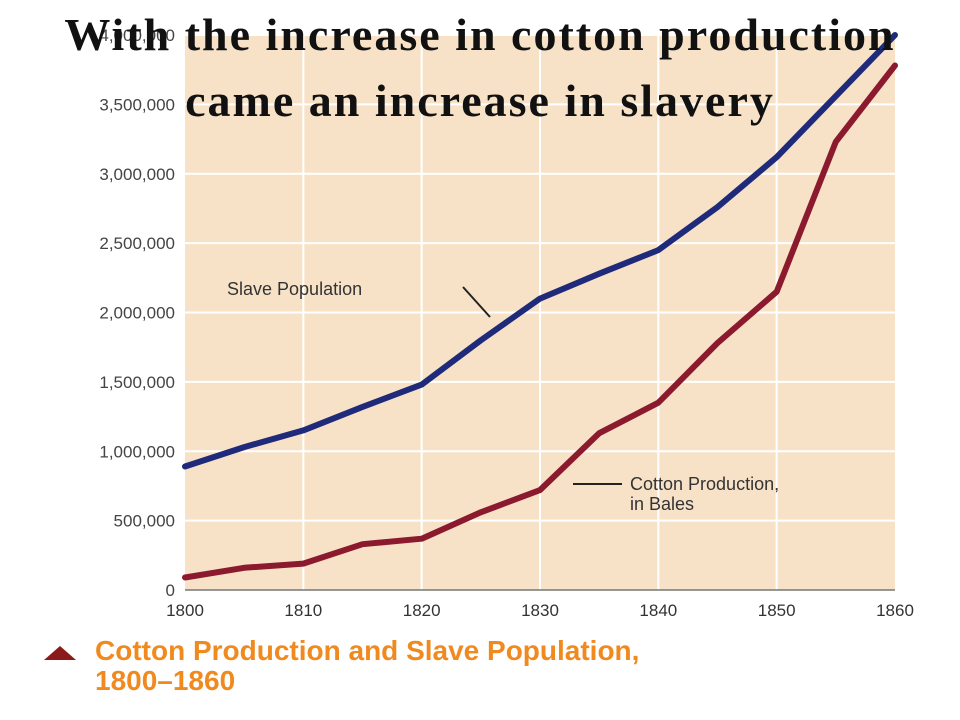  Describe the element at coordinates (144, 521) in the screenshot. I see `y-tick-label: 500,000` at that location.